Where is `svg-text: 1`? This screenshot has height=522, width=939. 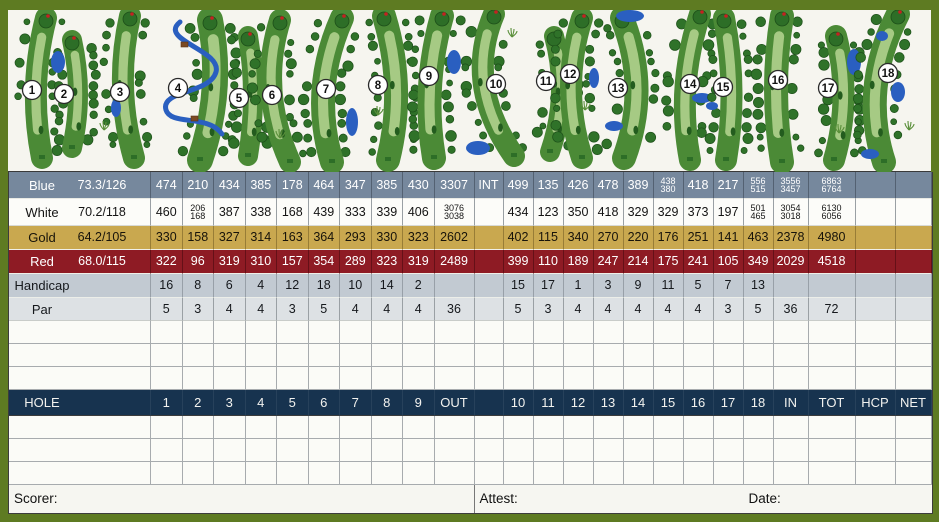
svg-text: 1 is located at coordinates (32, 91).